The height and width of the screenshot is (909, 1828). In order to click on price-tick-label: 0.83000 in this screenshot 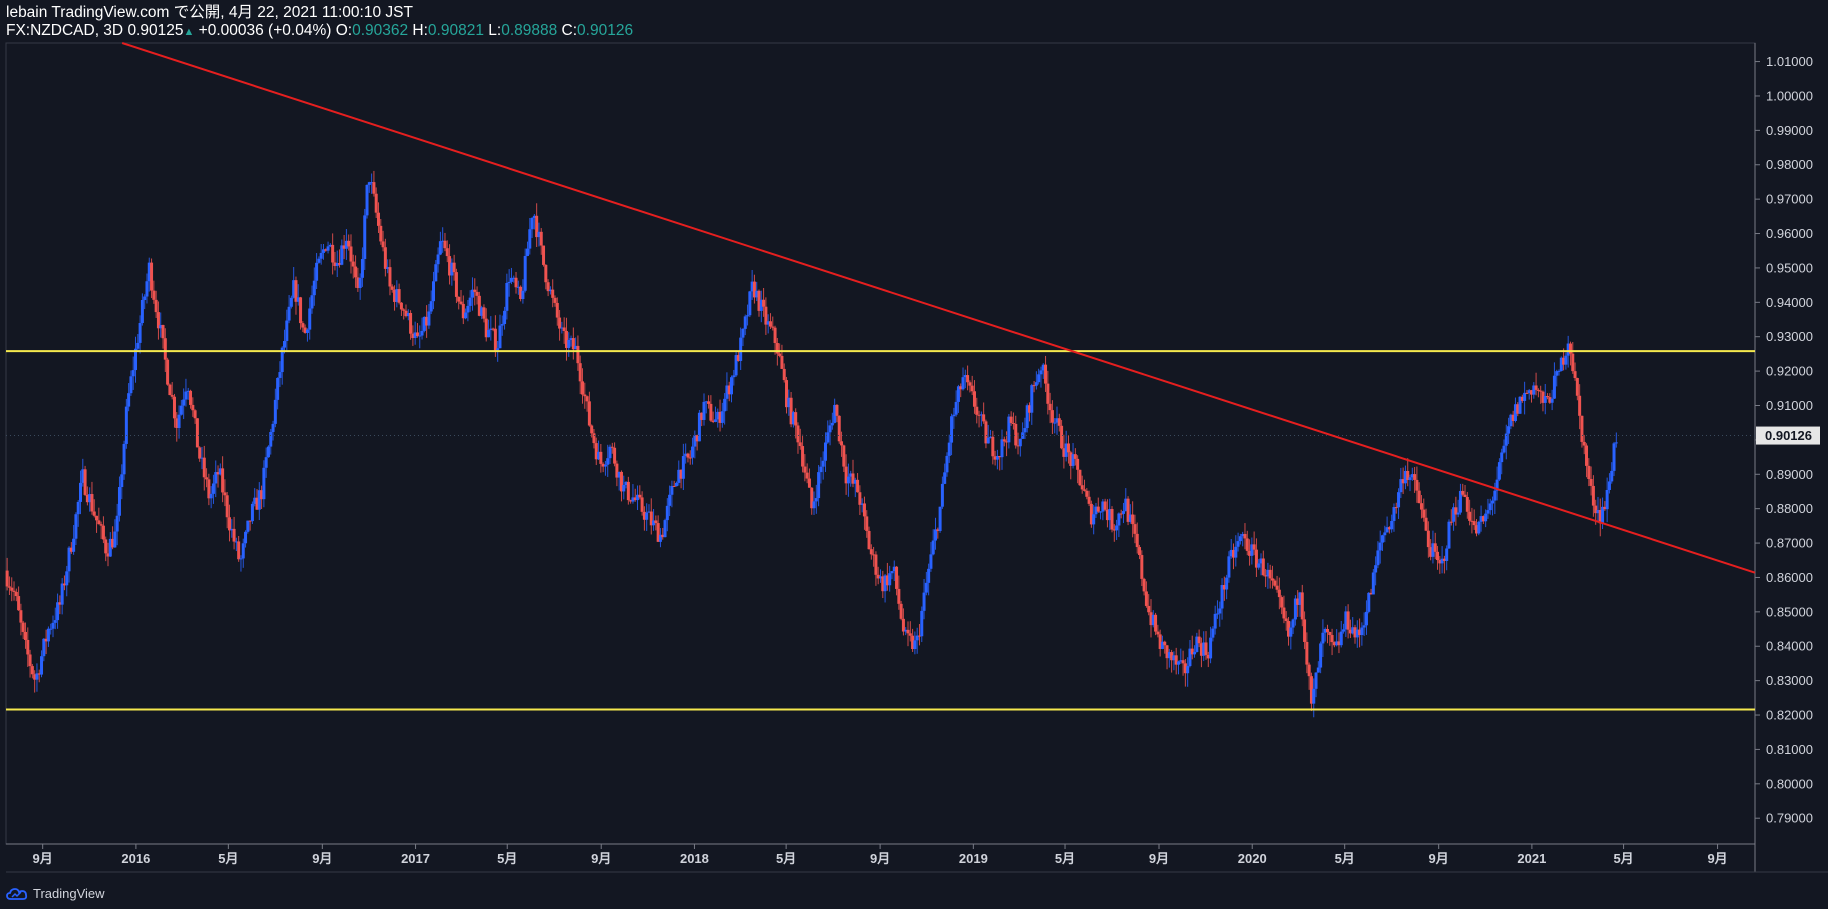, I will do `click(1789, 680)`.